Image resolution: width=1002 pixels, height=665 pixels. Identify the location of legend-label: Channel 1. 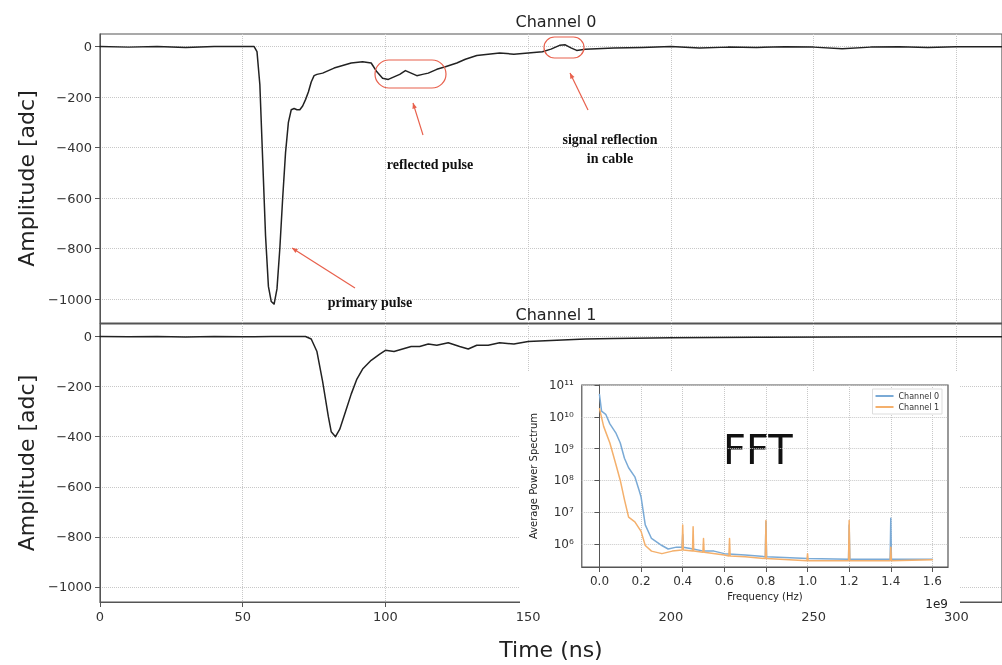
(919, 407).